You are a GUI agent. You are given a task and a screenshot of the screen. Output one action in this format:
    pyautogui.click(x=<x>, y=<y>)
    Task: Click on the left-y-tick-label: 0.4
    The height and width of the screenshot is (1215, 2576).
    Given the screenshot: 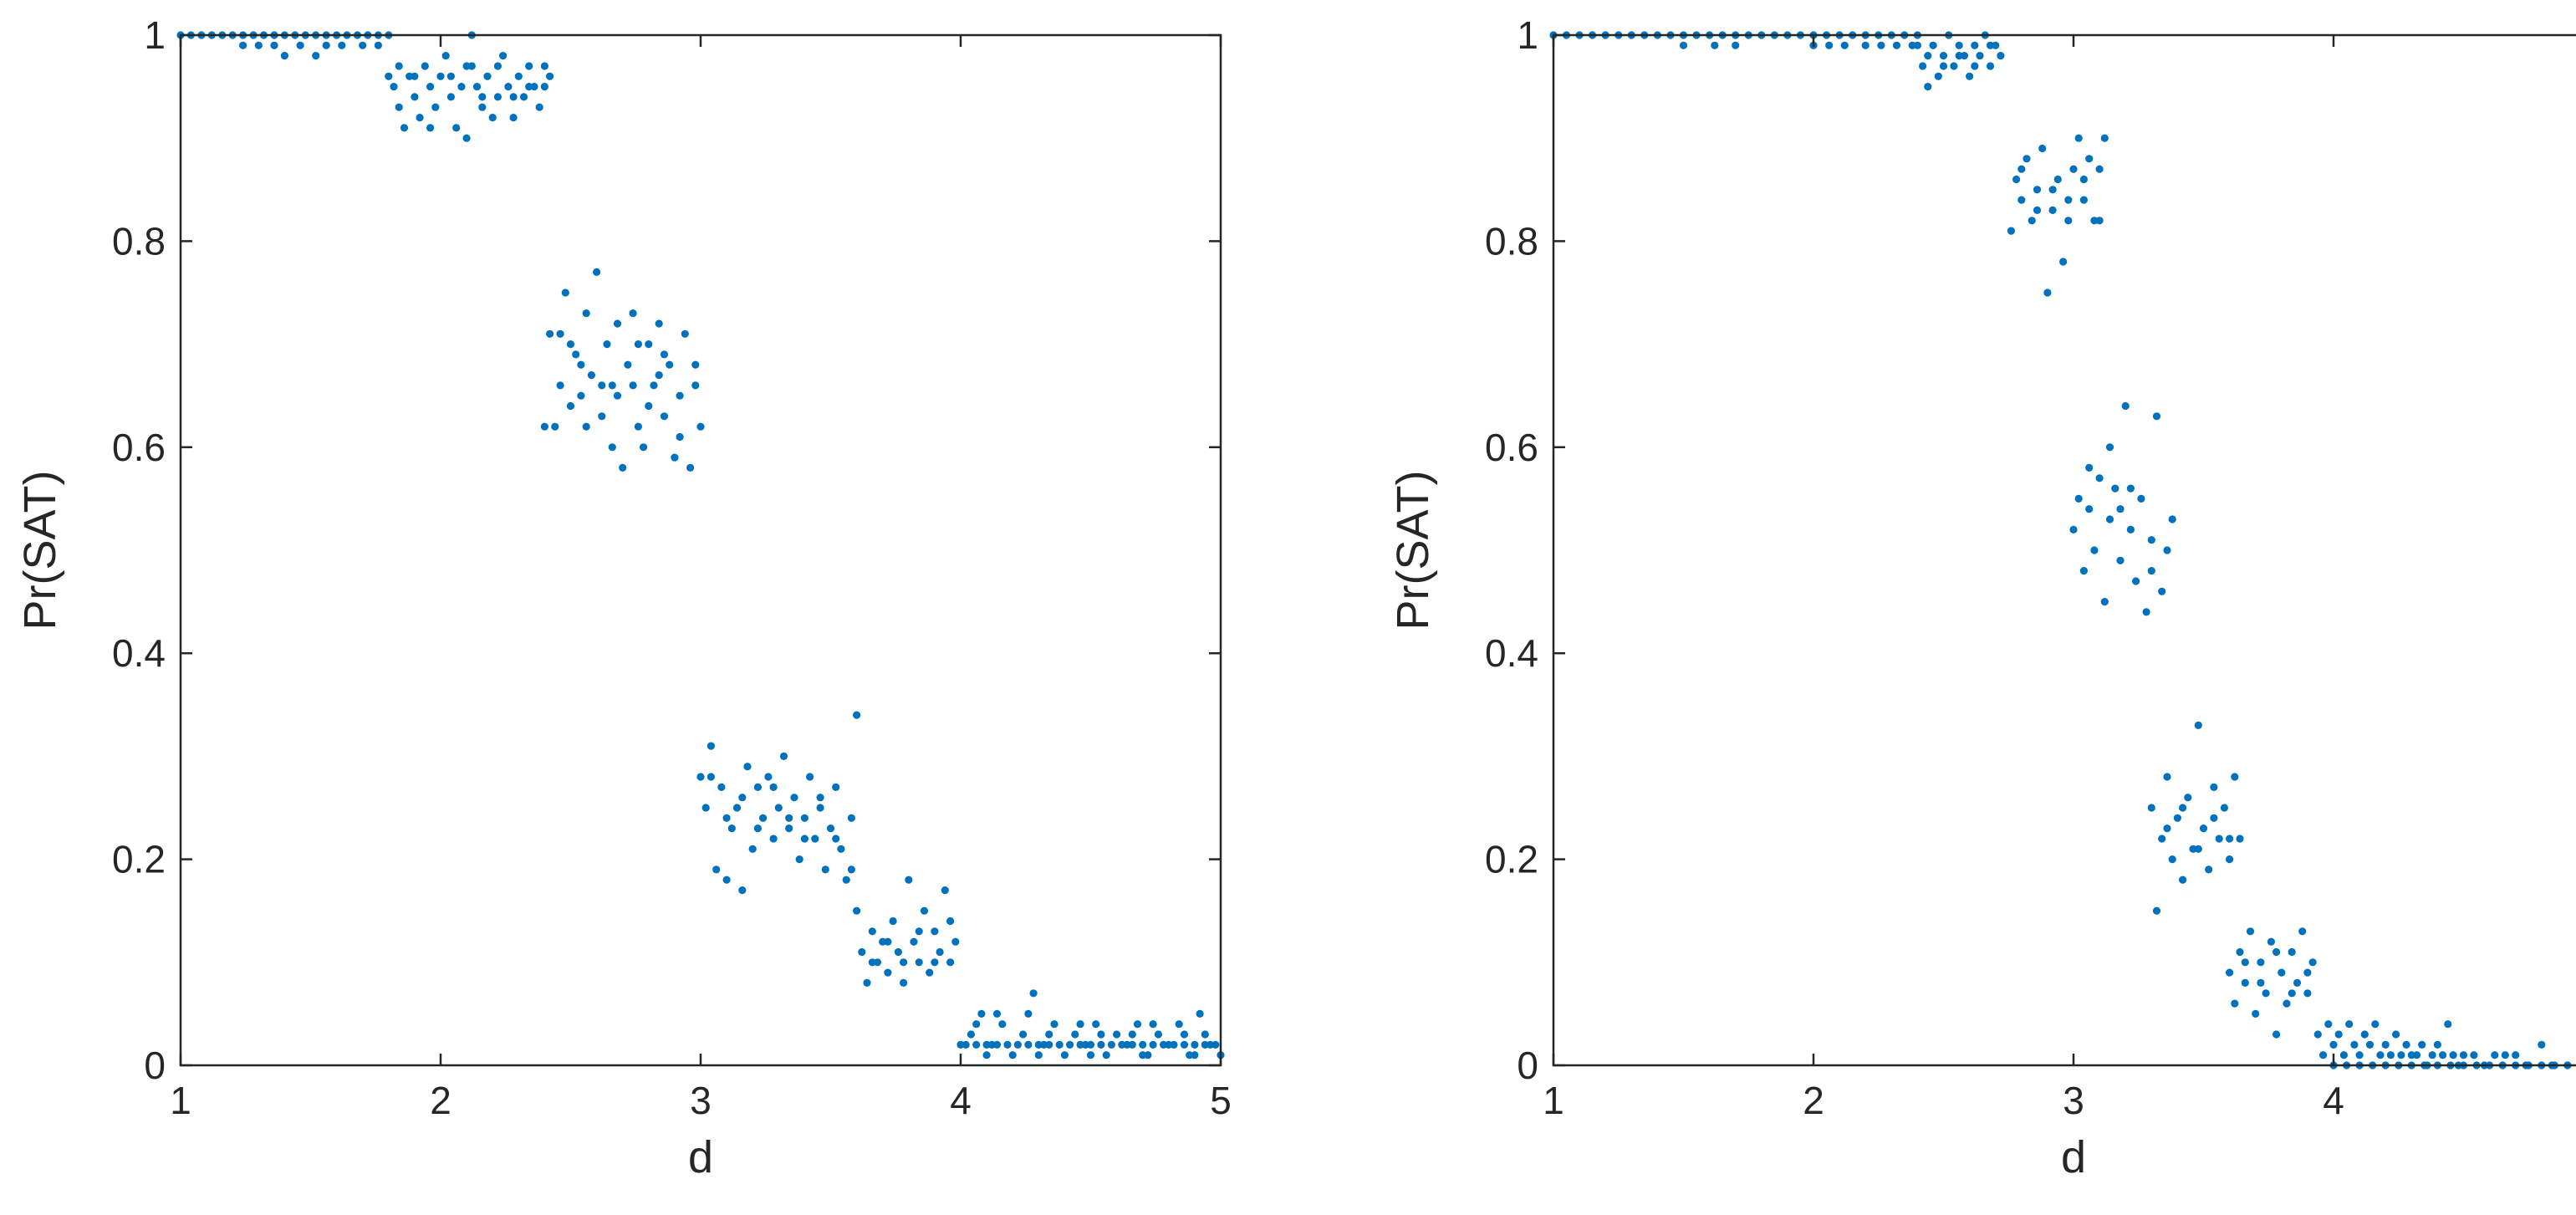 What is the action you would take?
    pyautogui.click(x=139, y=653)
    